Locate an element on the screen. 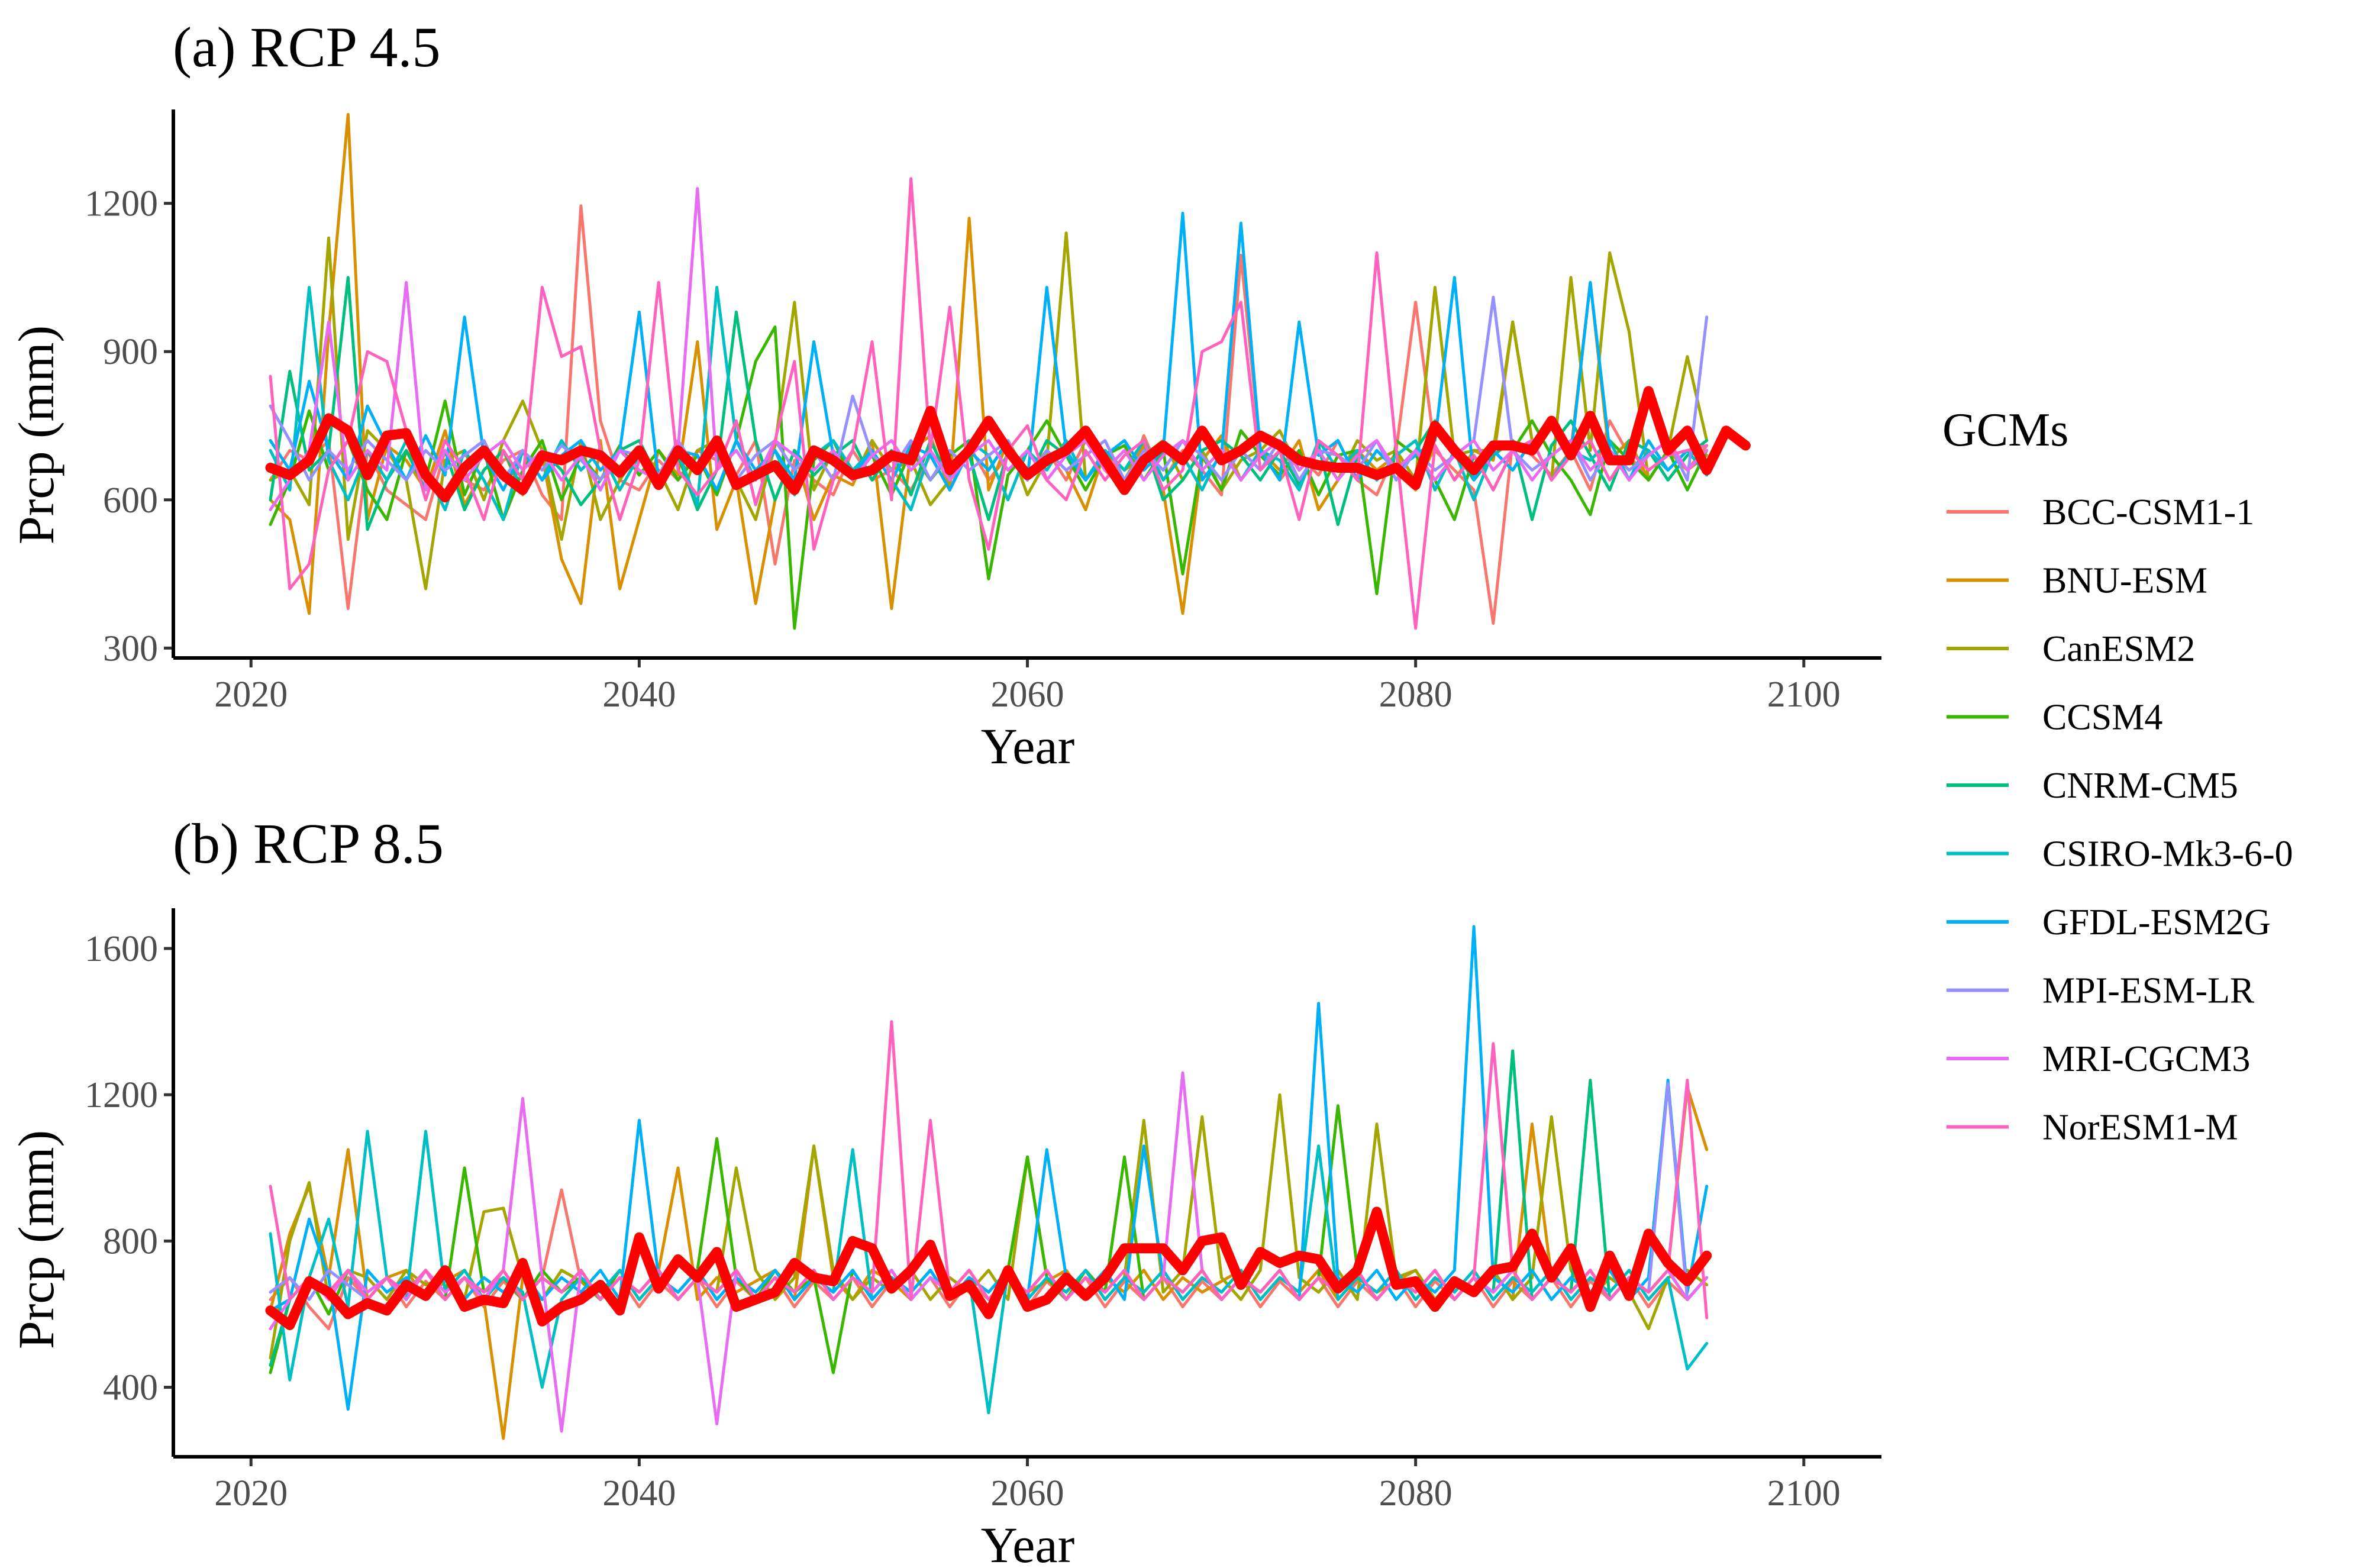 This screenshot has height=1568, width=2353. legend-item: BCC-CSM1-1 is located at coordinates (2100, 512).